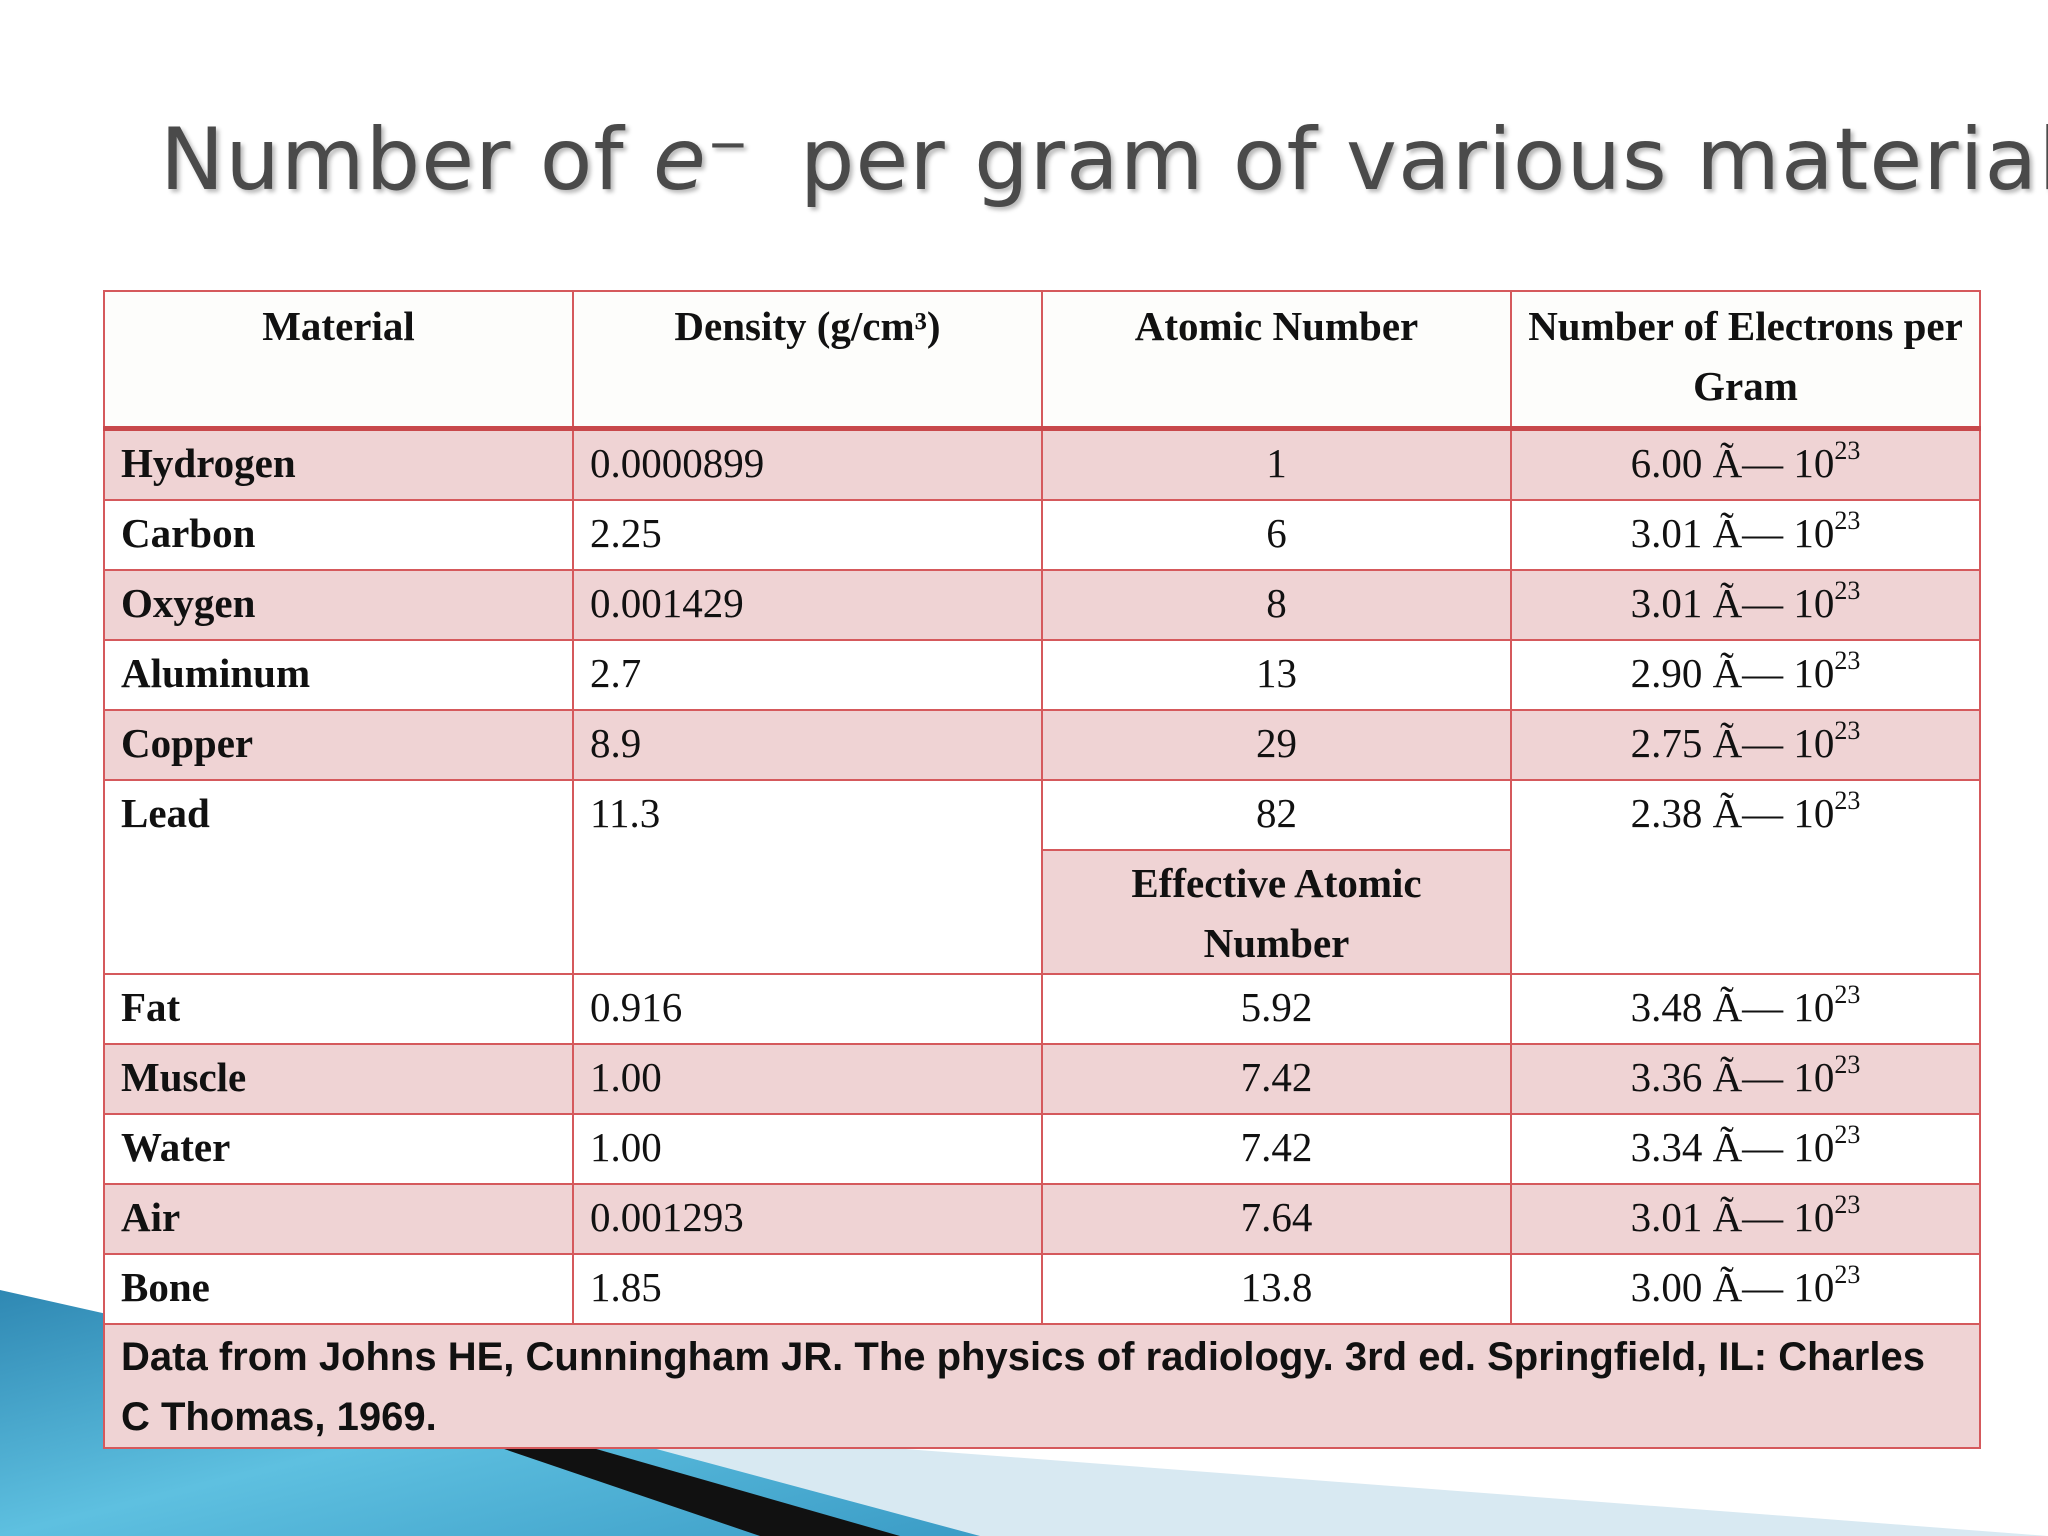 The width and height of the screenshot is (2048, 1536). I want to click on cell-material: Aluminum, so click(338, 675).